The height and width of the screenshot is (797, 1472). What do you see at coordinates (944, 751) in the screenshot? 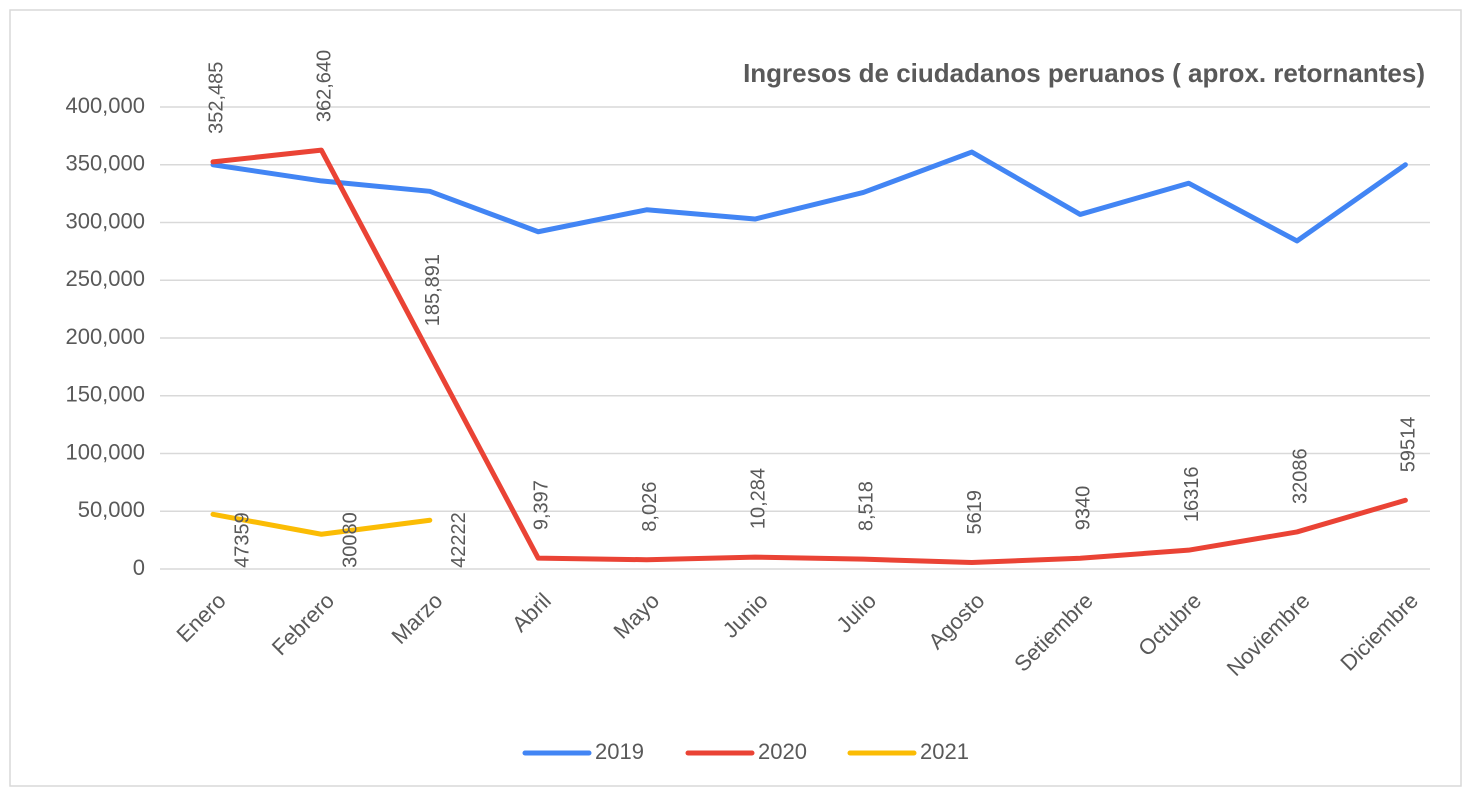
I see `legend-label: 2021` at bounding box center [944, 751].